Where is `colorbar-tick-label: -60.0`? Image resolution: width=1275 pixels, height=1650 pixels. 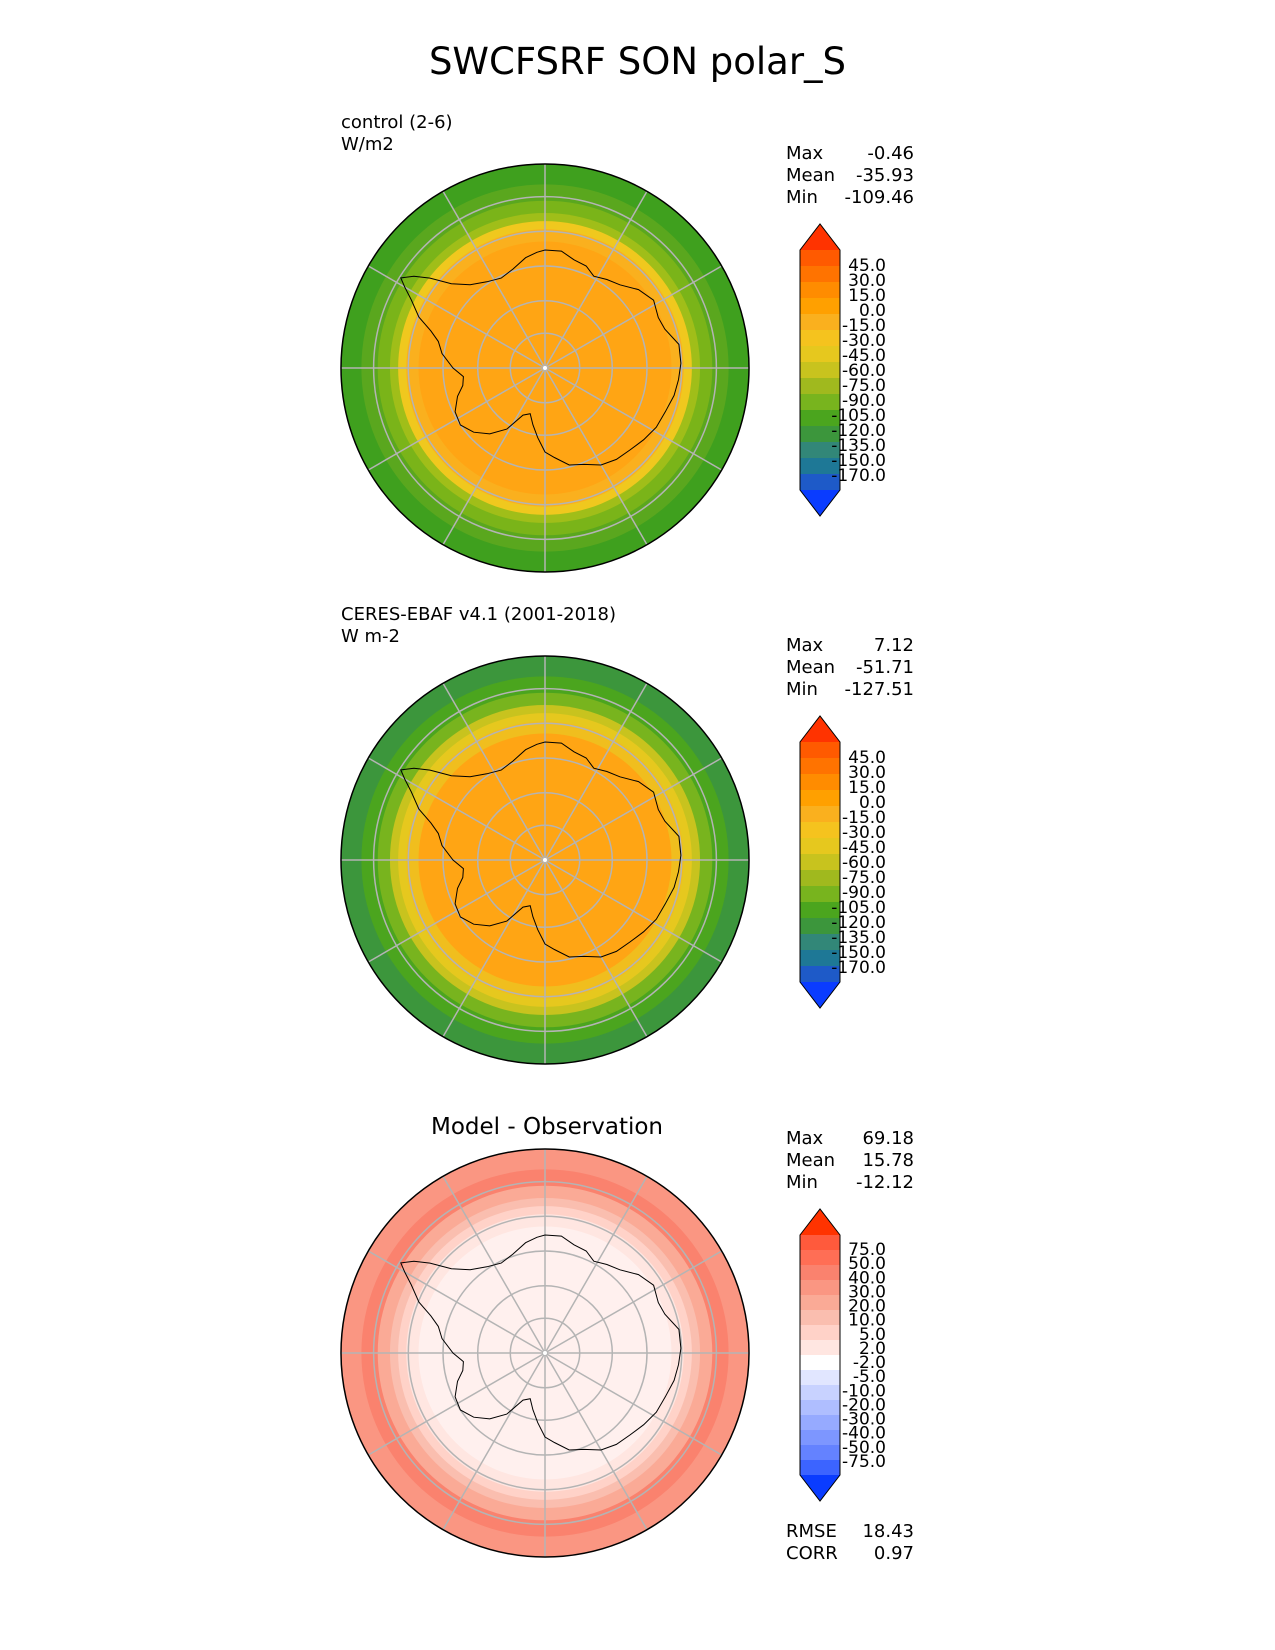 colorbar-tick-label: -60.0 is located at coordinates (864, 371).